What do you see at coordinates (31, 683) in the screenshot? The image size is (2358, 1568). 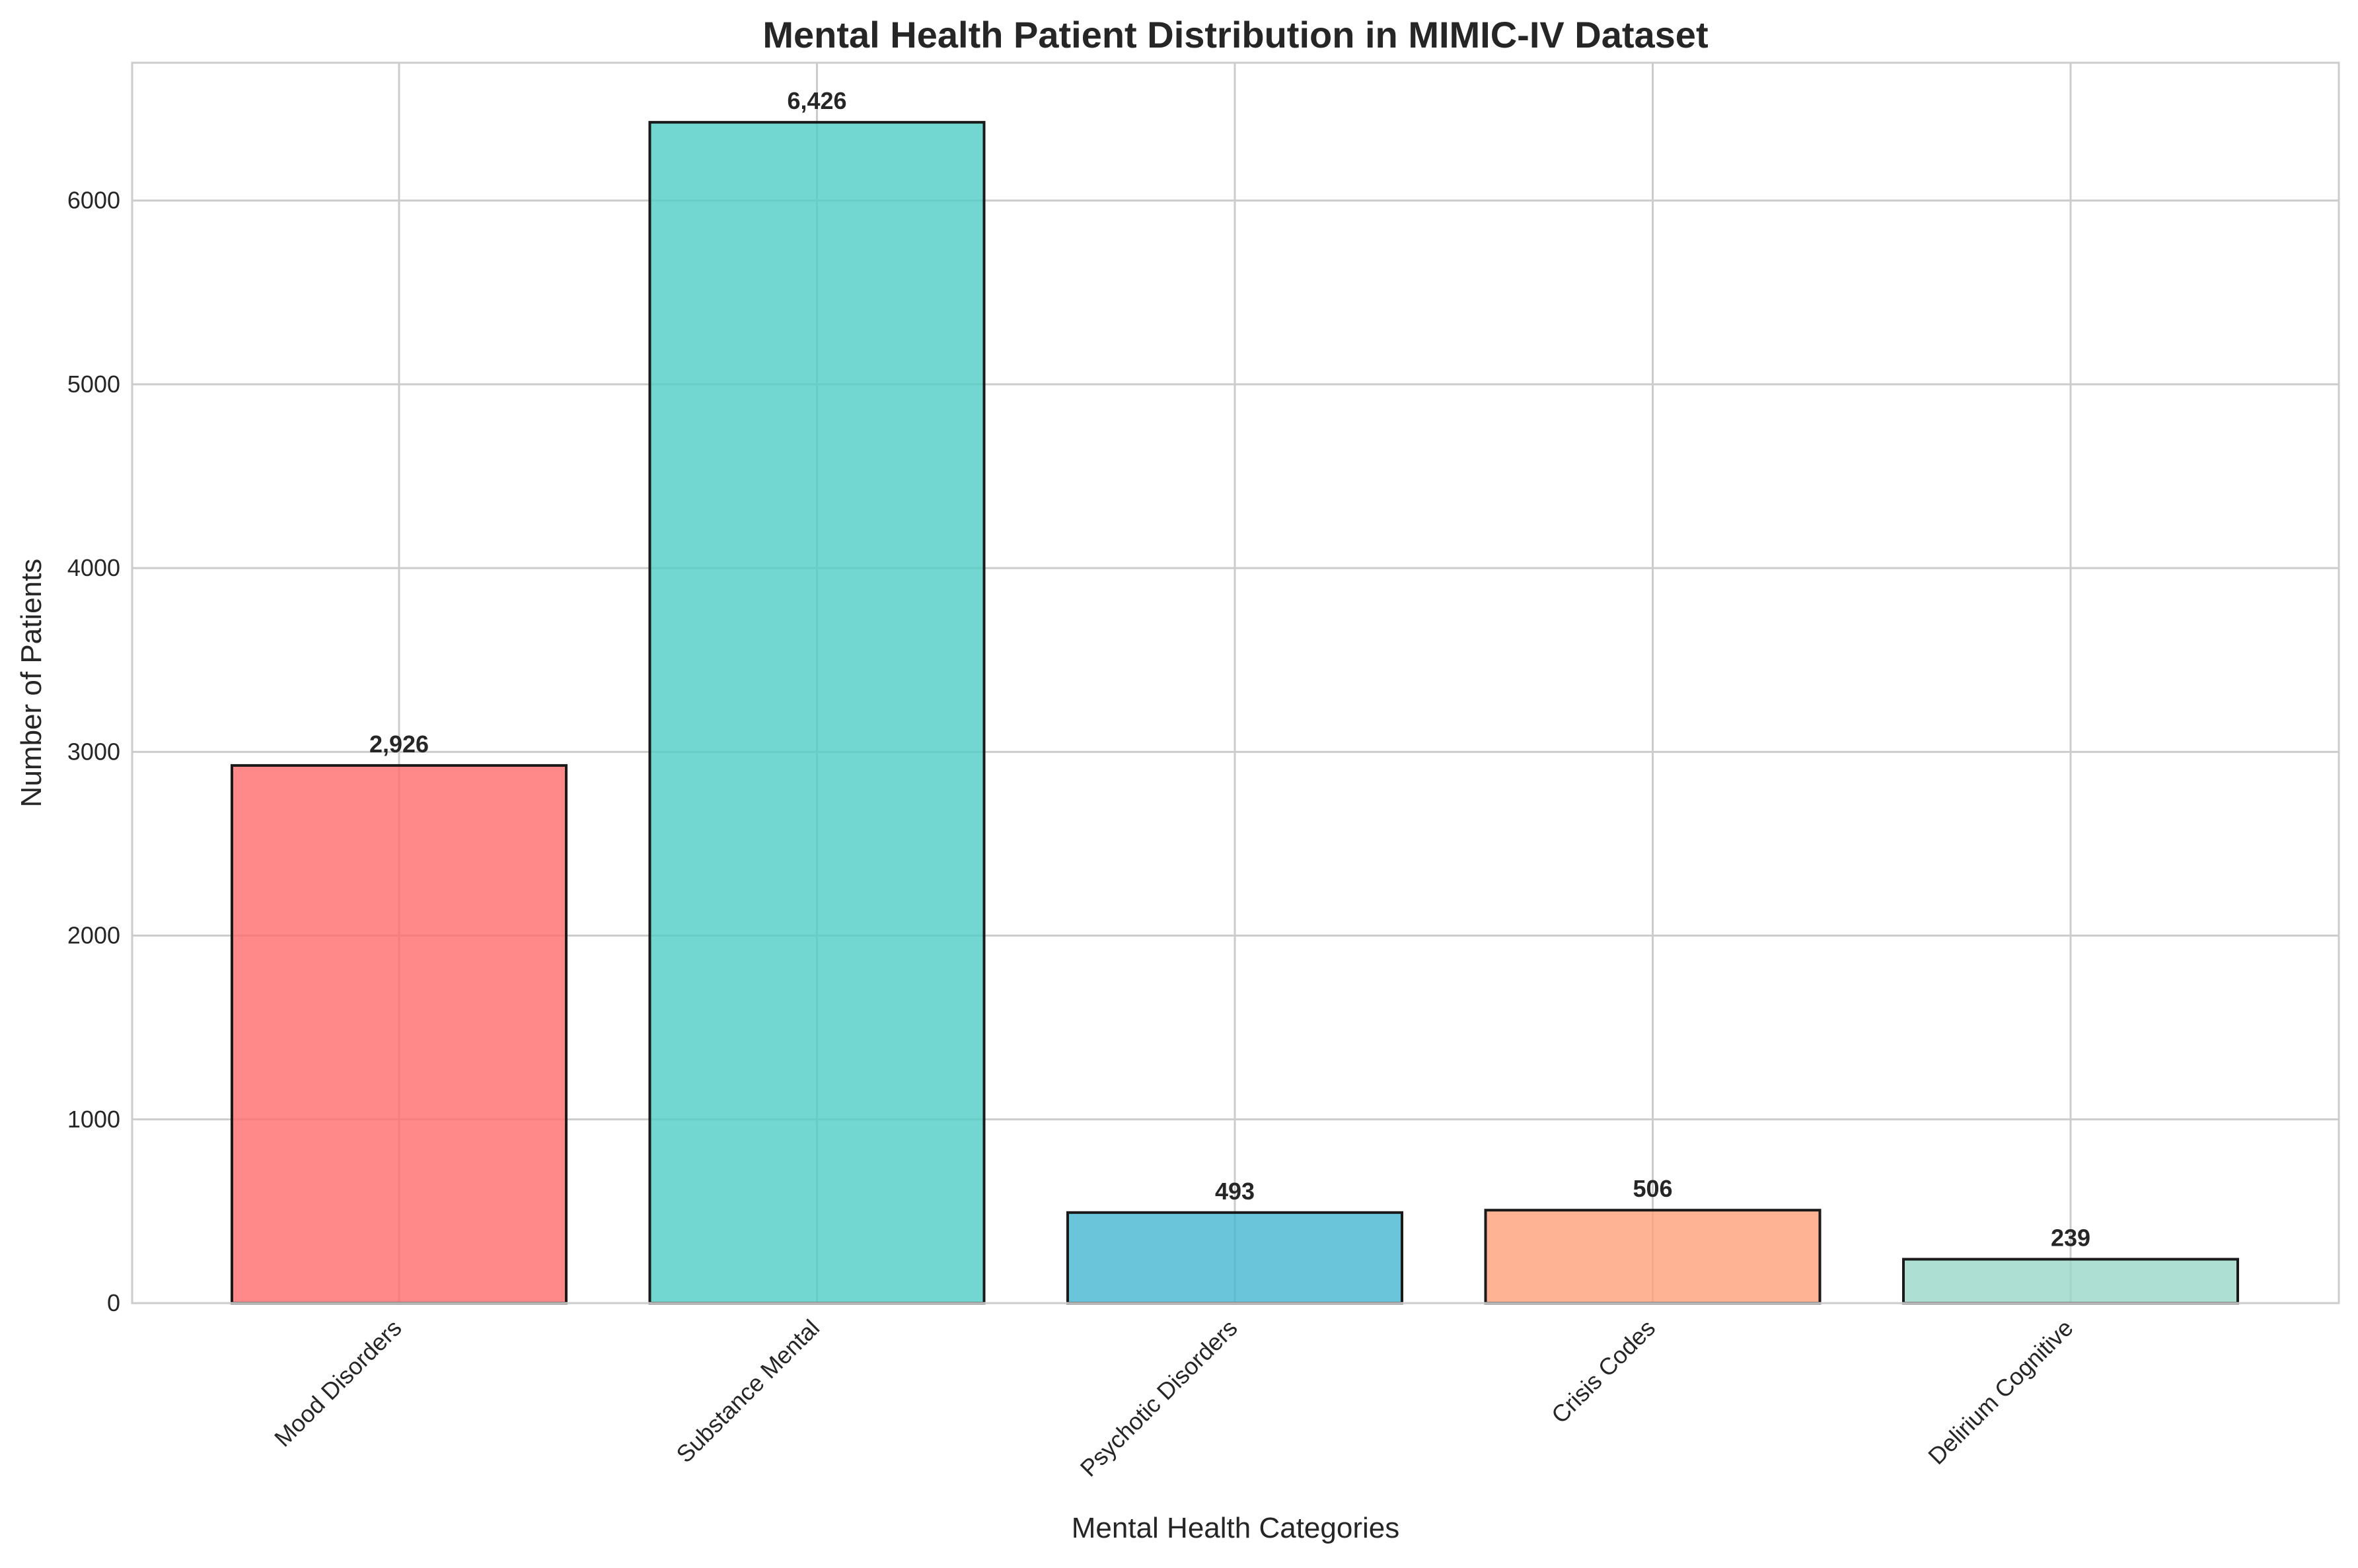 I see `y-axis-label: Number of Patients` at bounding box center [31, 683].